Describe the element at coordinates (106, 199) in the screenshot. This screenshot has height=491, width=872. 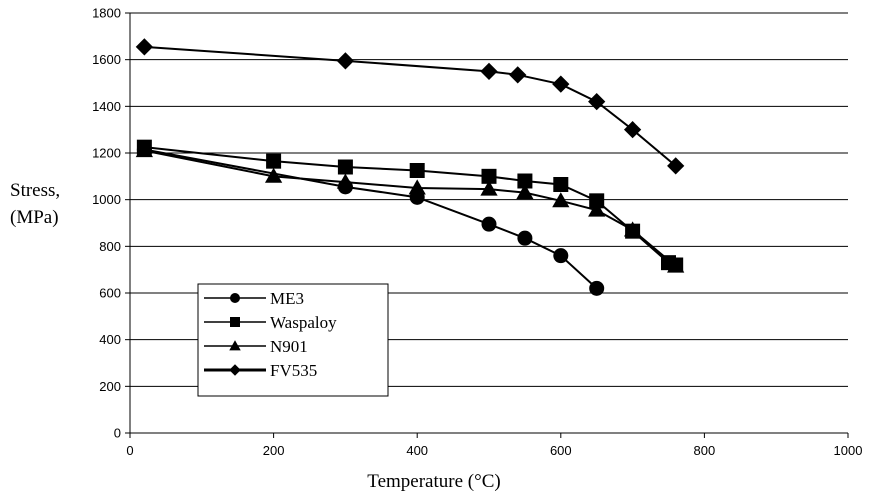
I see `y-tick-label: 1000` at that location.